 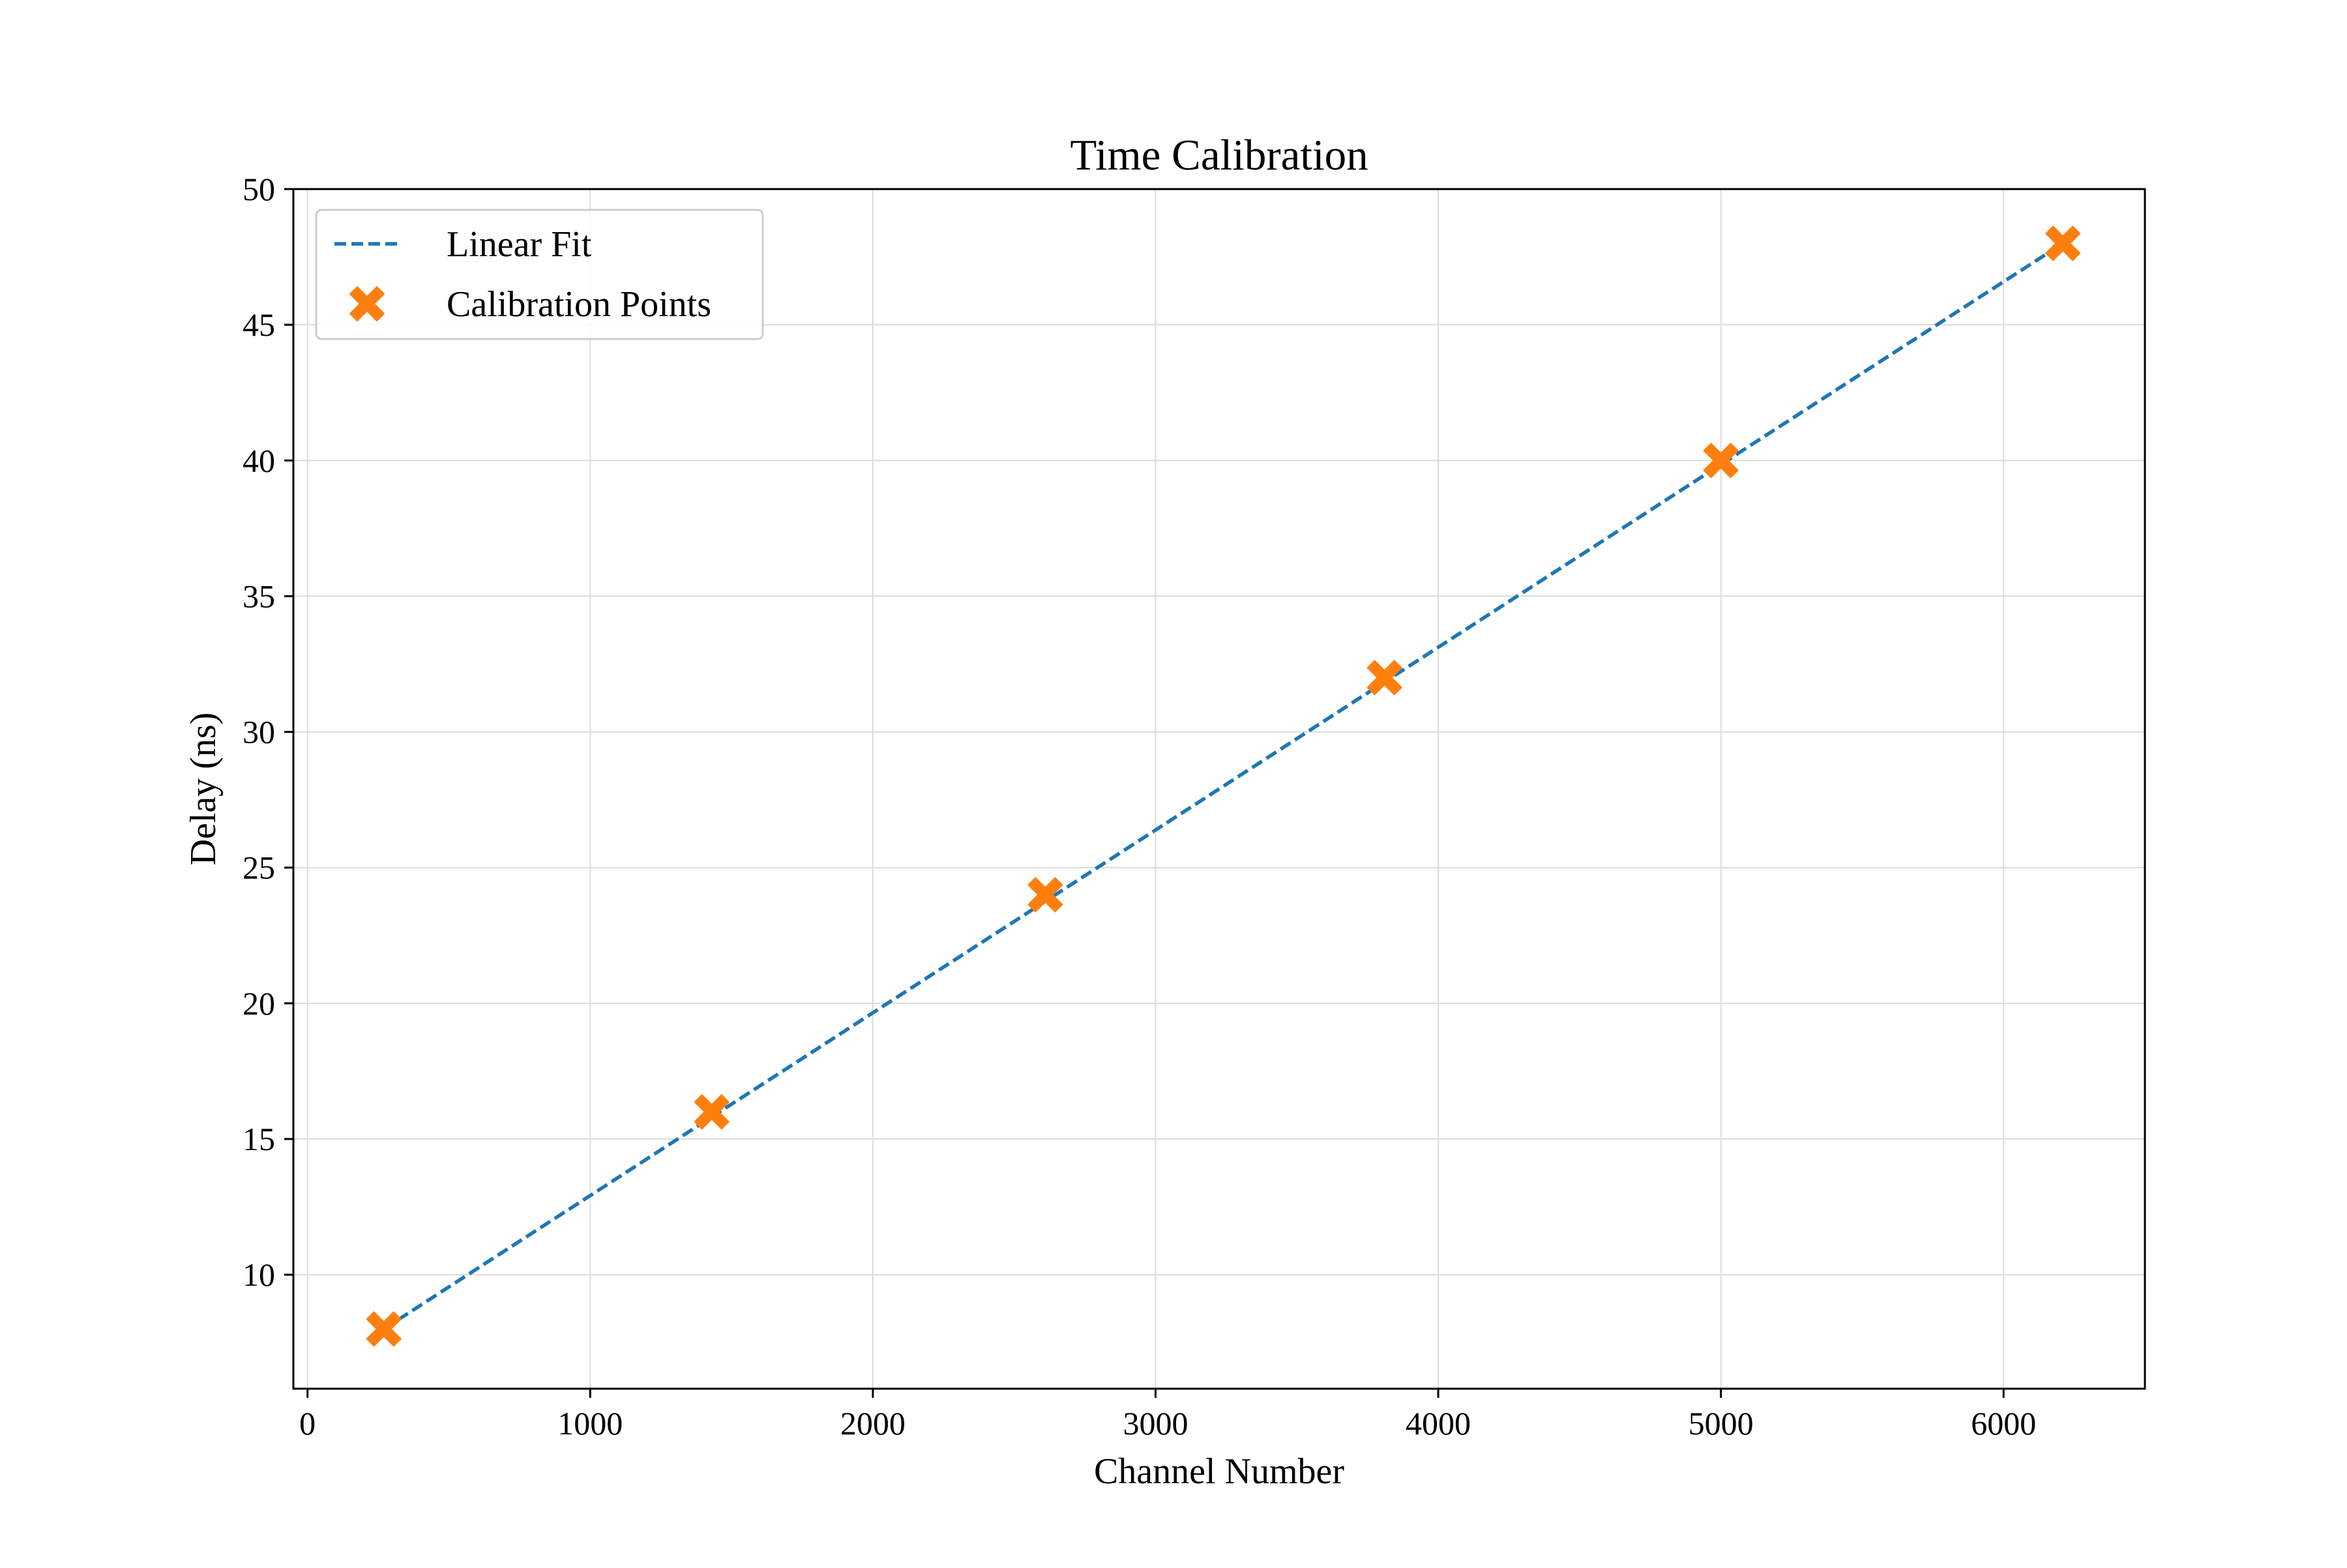 What do you see at coordinates (1219, 1472) in the screenshot?
I see `x-axis-label: Channel Number` at bounding box center [1219, 1472].